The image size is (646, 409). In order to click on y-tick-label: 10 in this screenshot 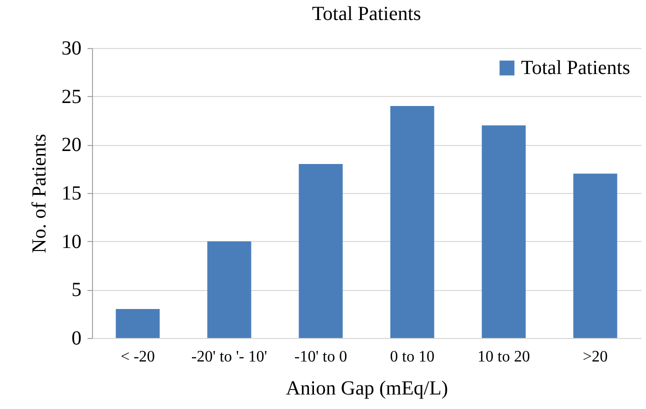, I will do `click(72, 241)`.